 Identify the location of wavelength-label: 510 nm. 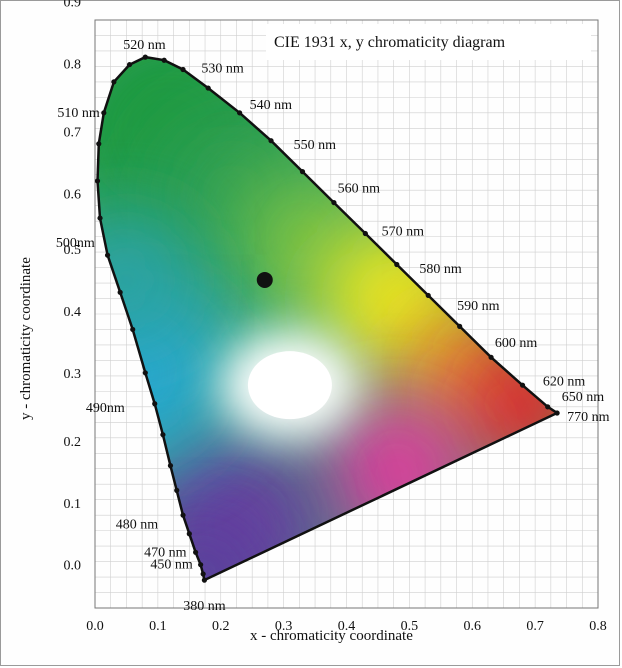
(78, 113).